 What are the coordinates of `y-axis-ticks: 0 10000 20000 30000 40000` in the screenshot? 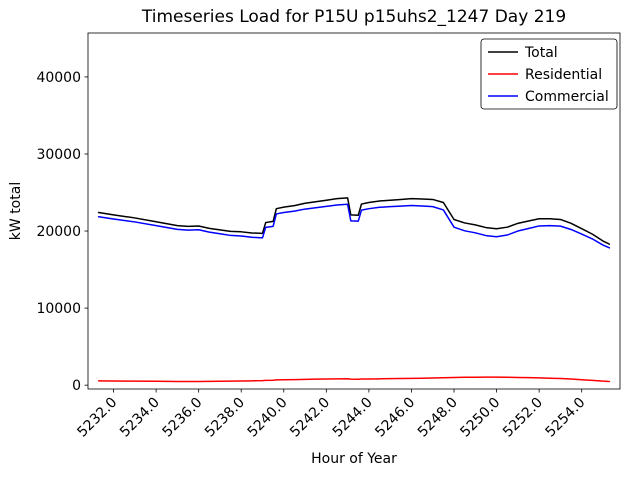 It's located at (62, 232).